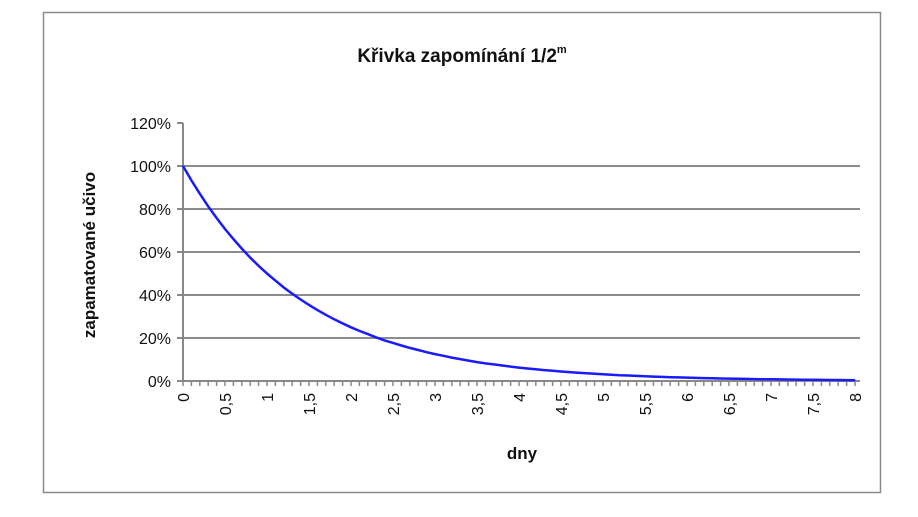  Describe the element at coordinates (562, 404) in the screenshot. I see `x-tick-label: 4,5` at that location.